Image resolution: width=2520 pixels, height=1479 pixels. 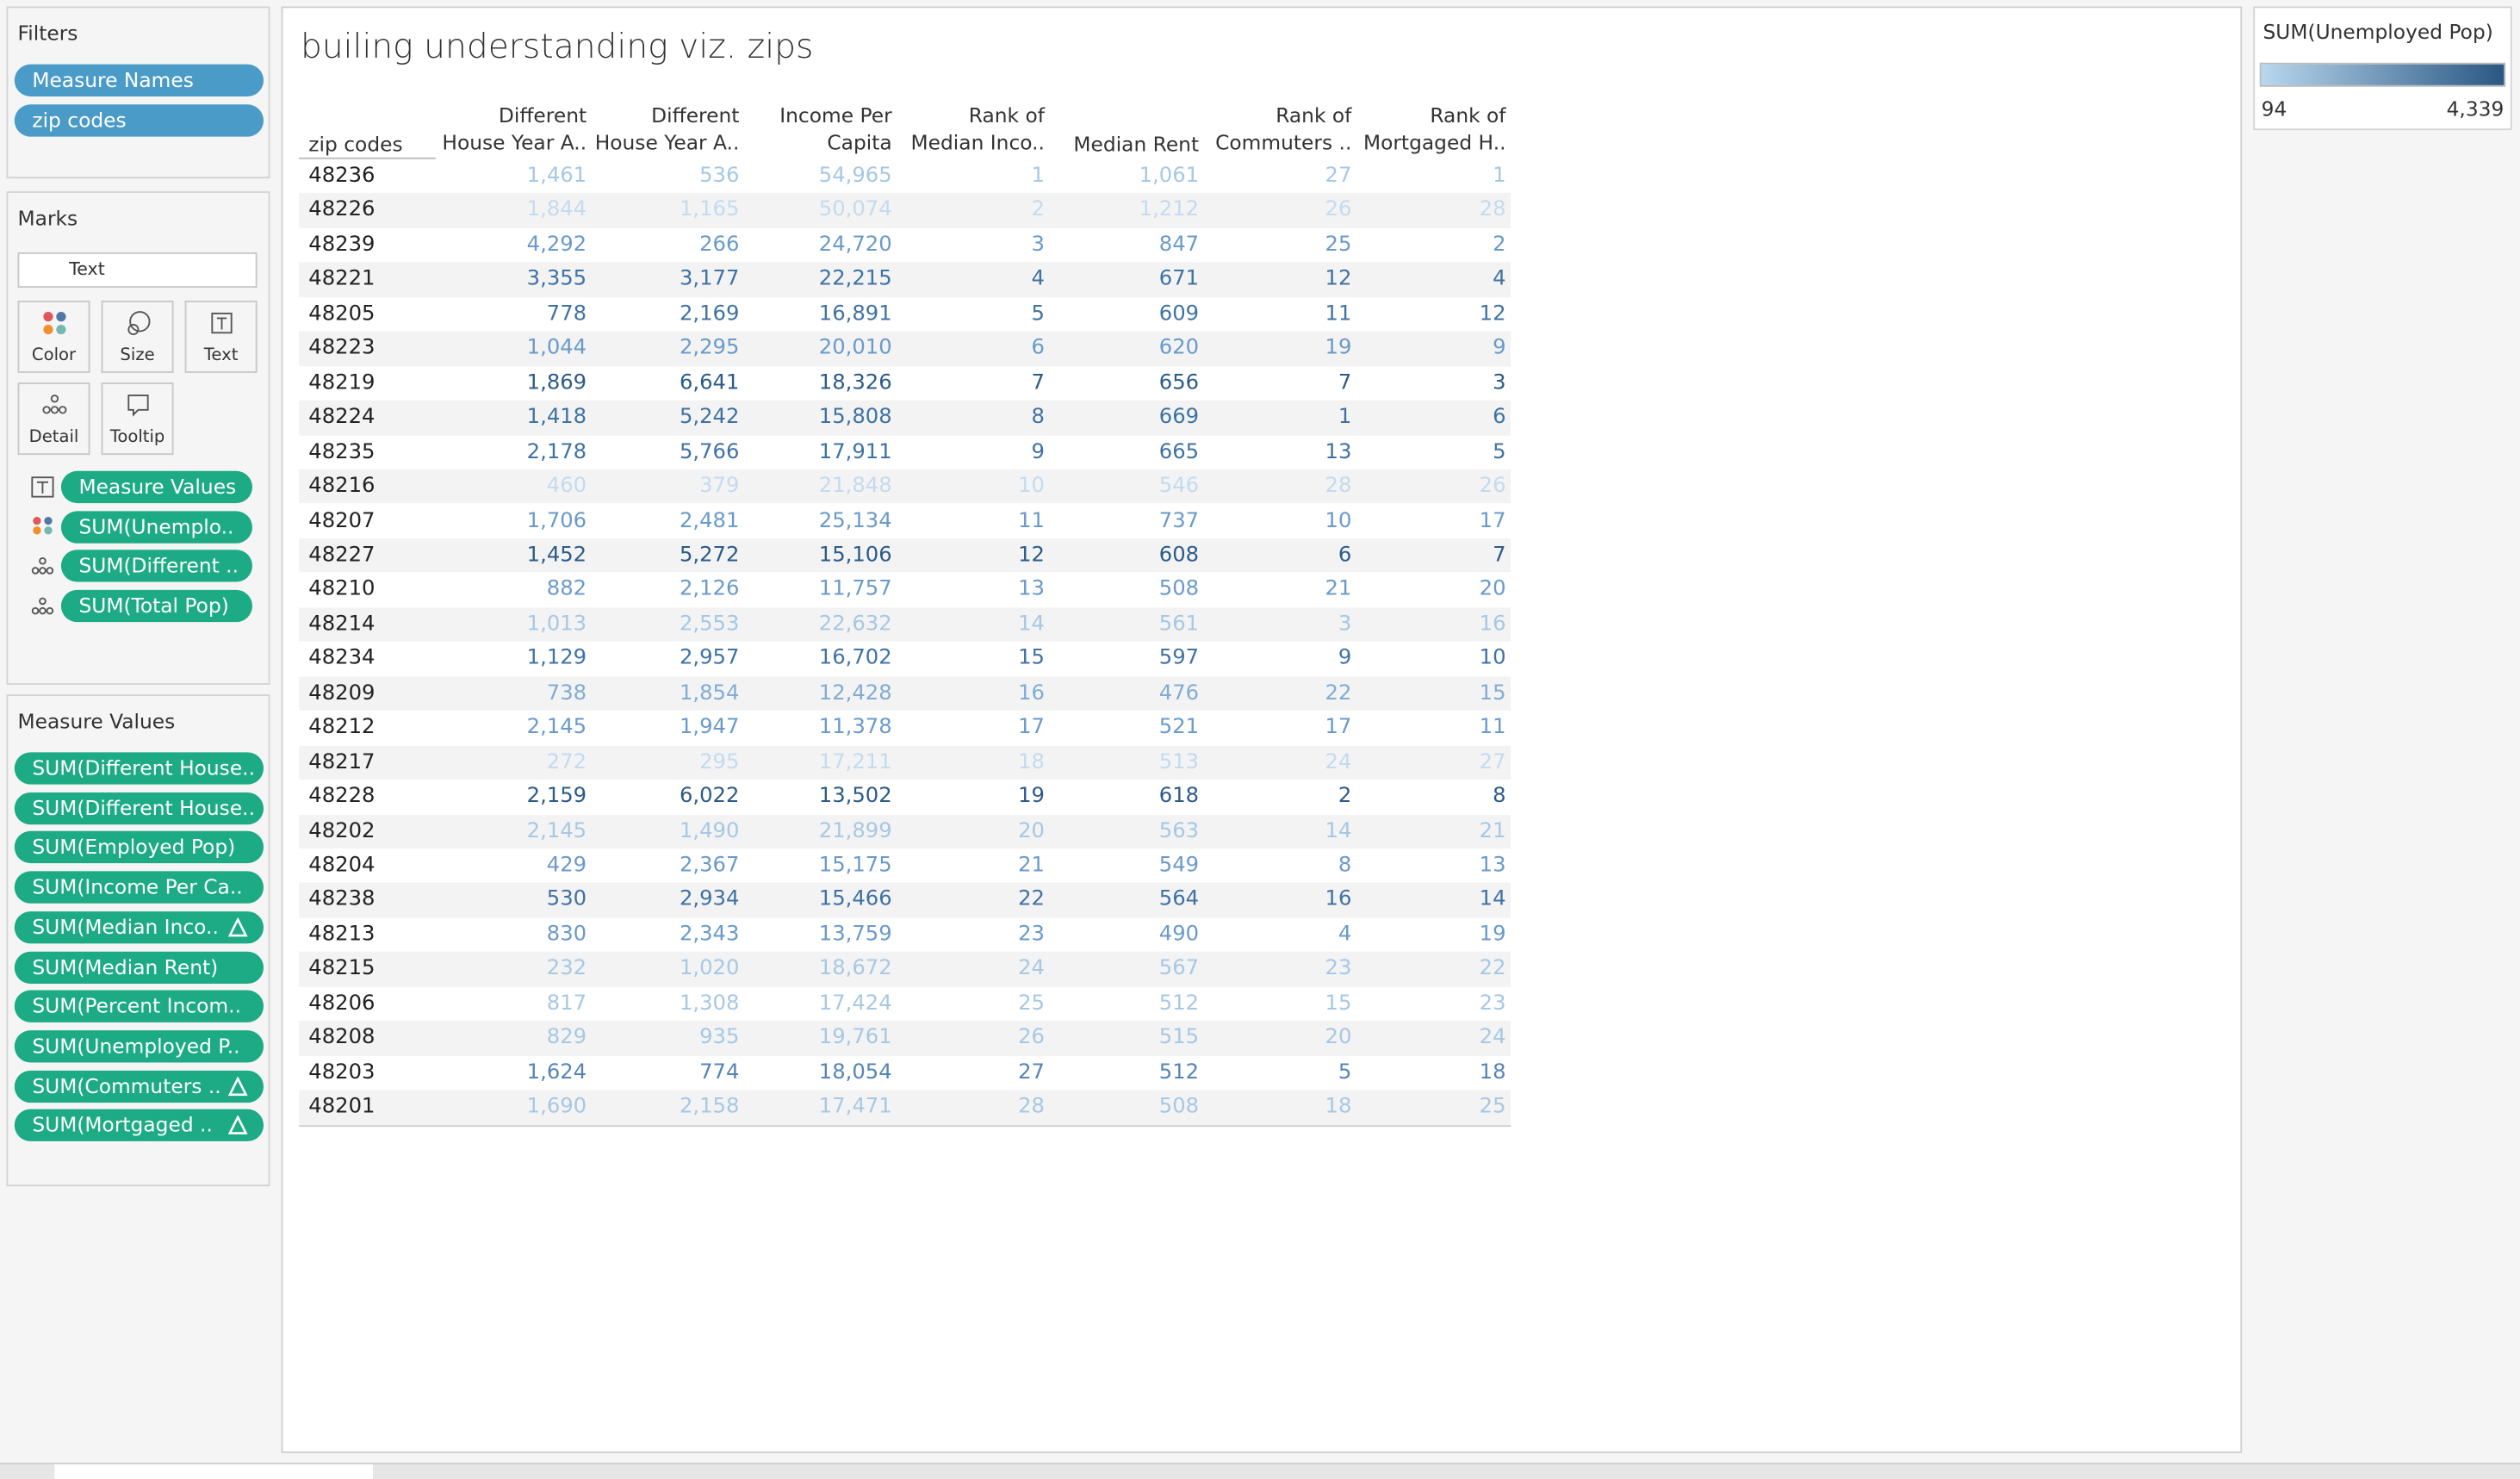 I want to click on table-bottom-rule, so click(x=905, y=1125).